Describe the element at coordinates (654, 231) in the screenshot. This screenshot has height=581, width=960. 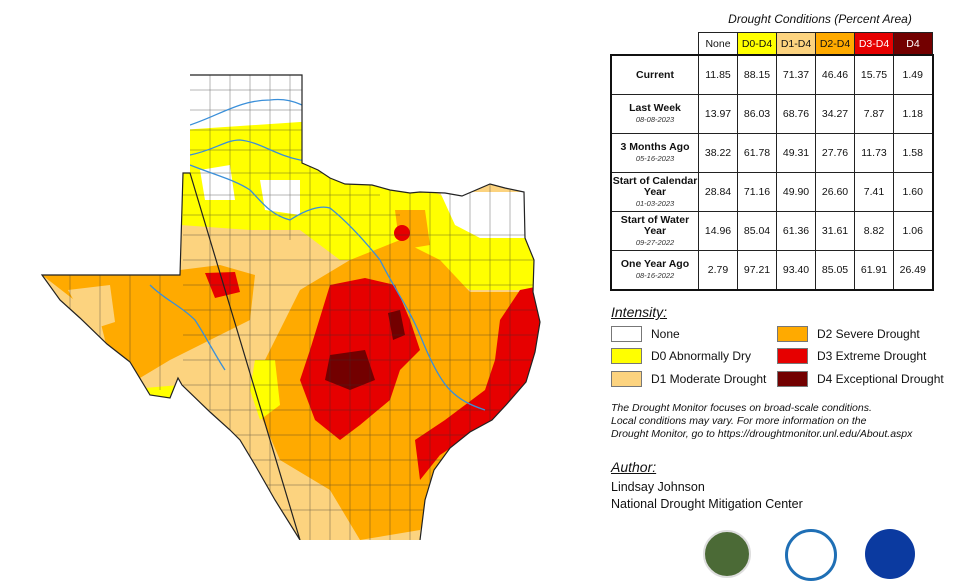
I see `row-label: Start of Water Year 09-27-2022` at that location.